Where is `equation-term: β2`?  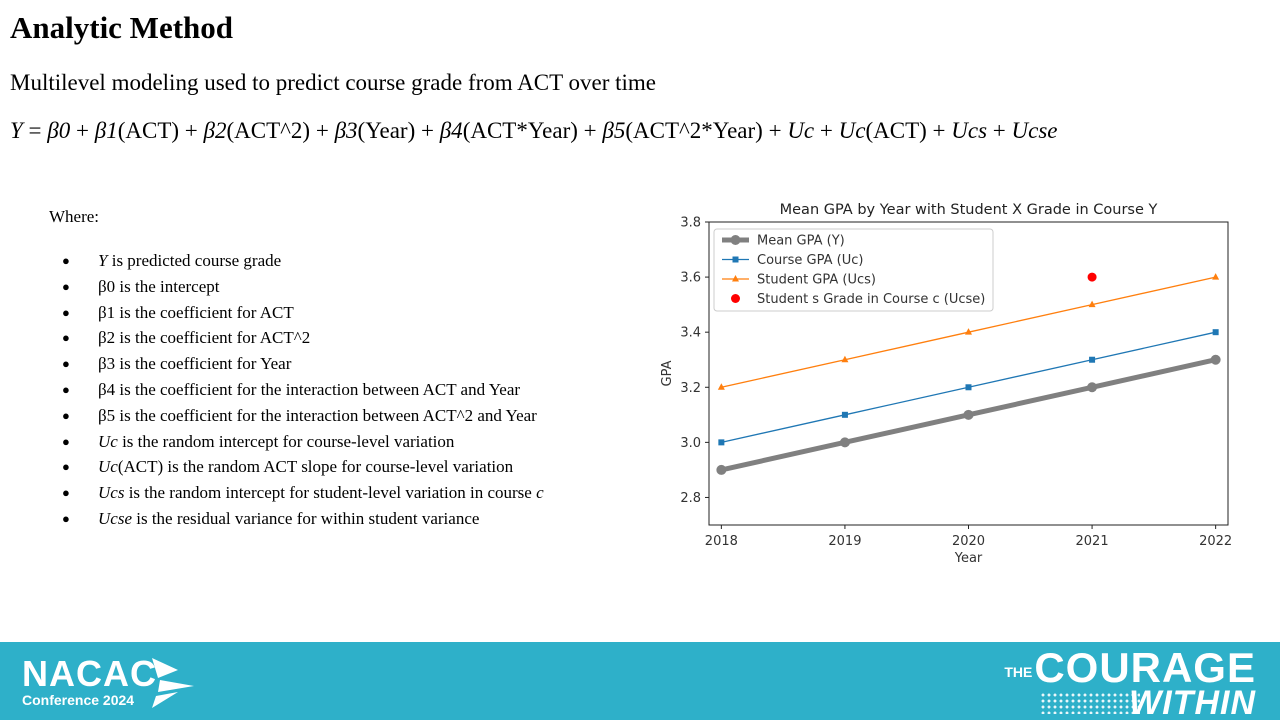 equation-term: β2 is located at coordinates (215, 130).